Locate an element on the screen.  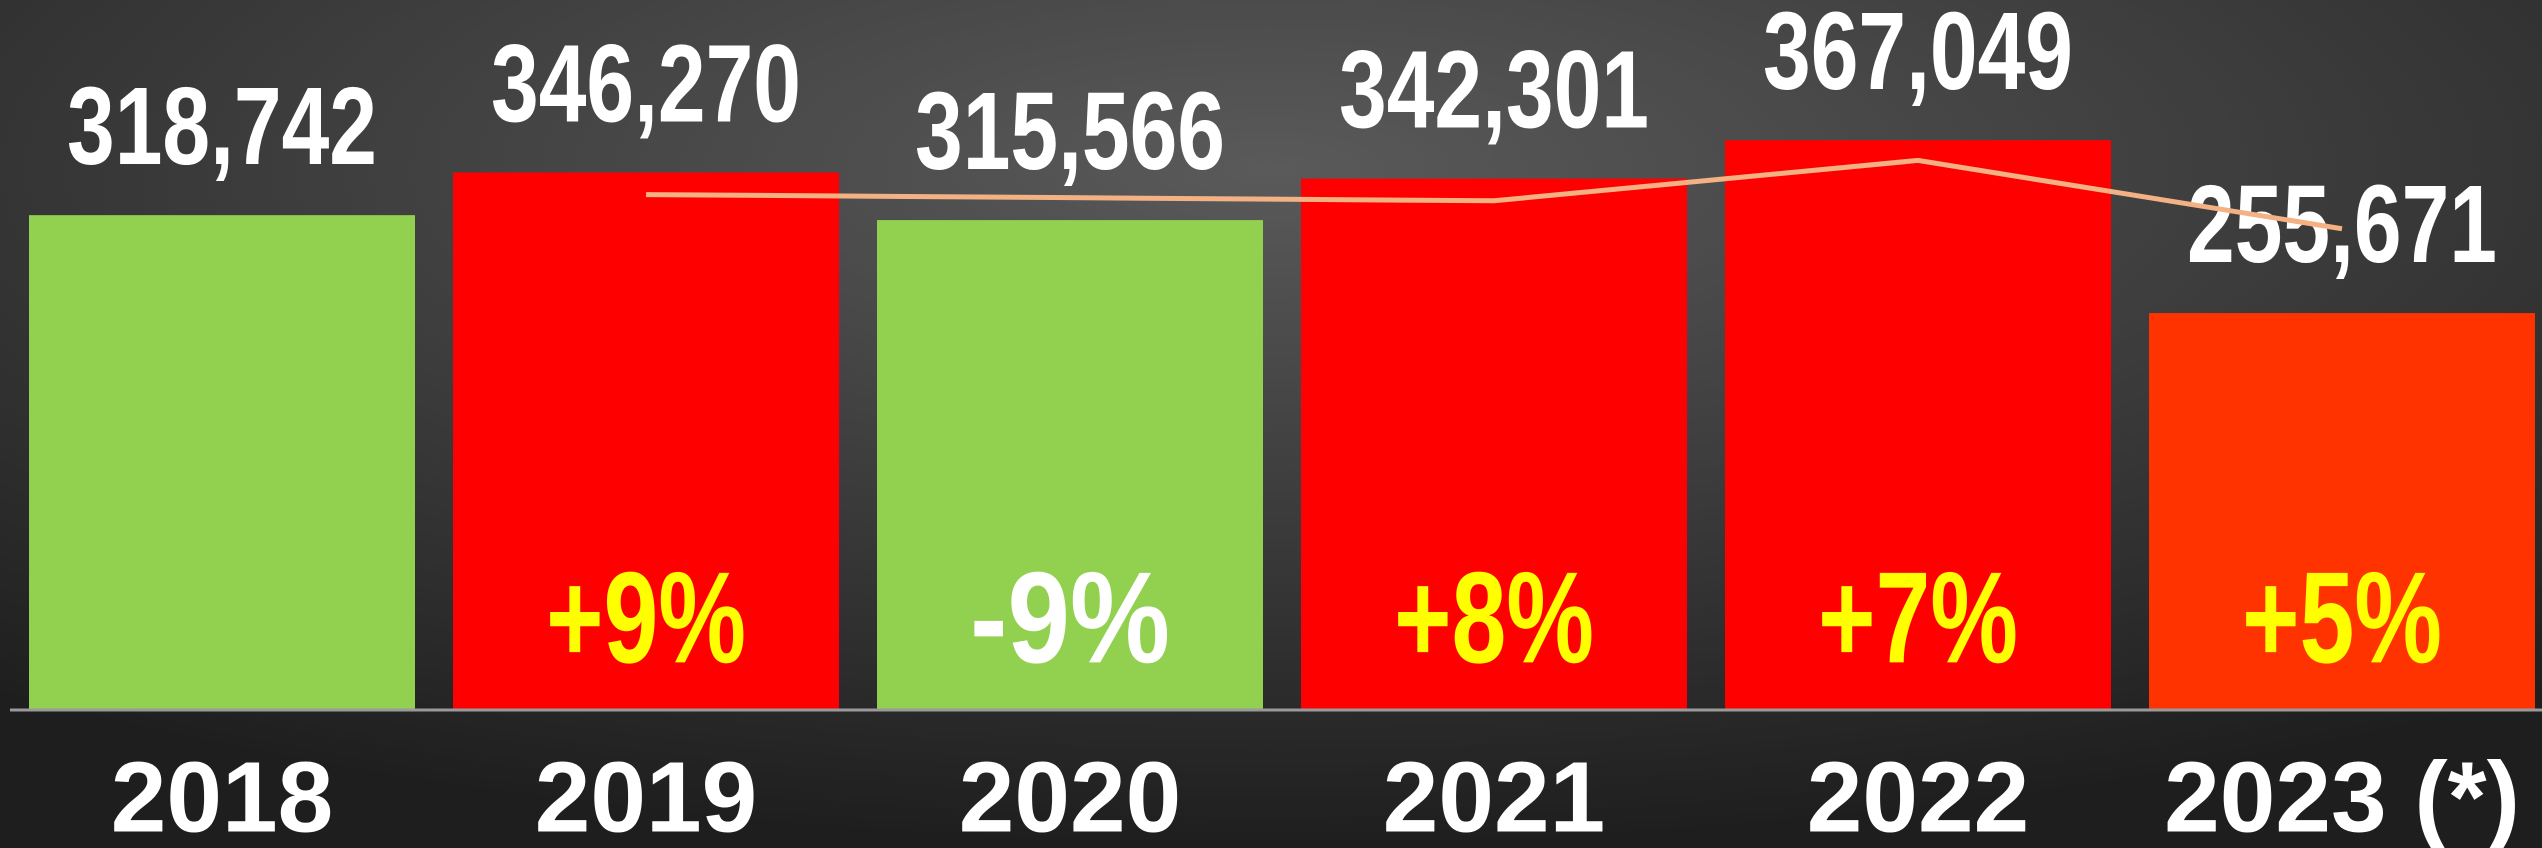
change-label: -9% is located at coordinates (1070, 617).